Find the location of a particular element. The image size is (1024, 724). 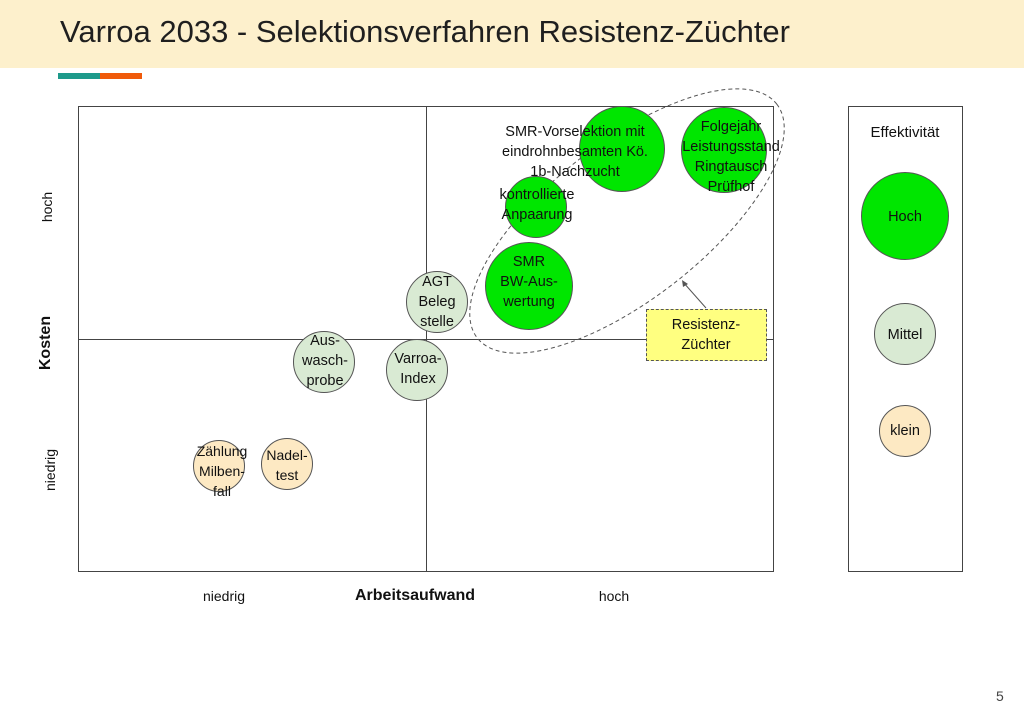

circle-varroa-index is located at coordinates (417, 370).